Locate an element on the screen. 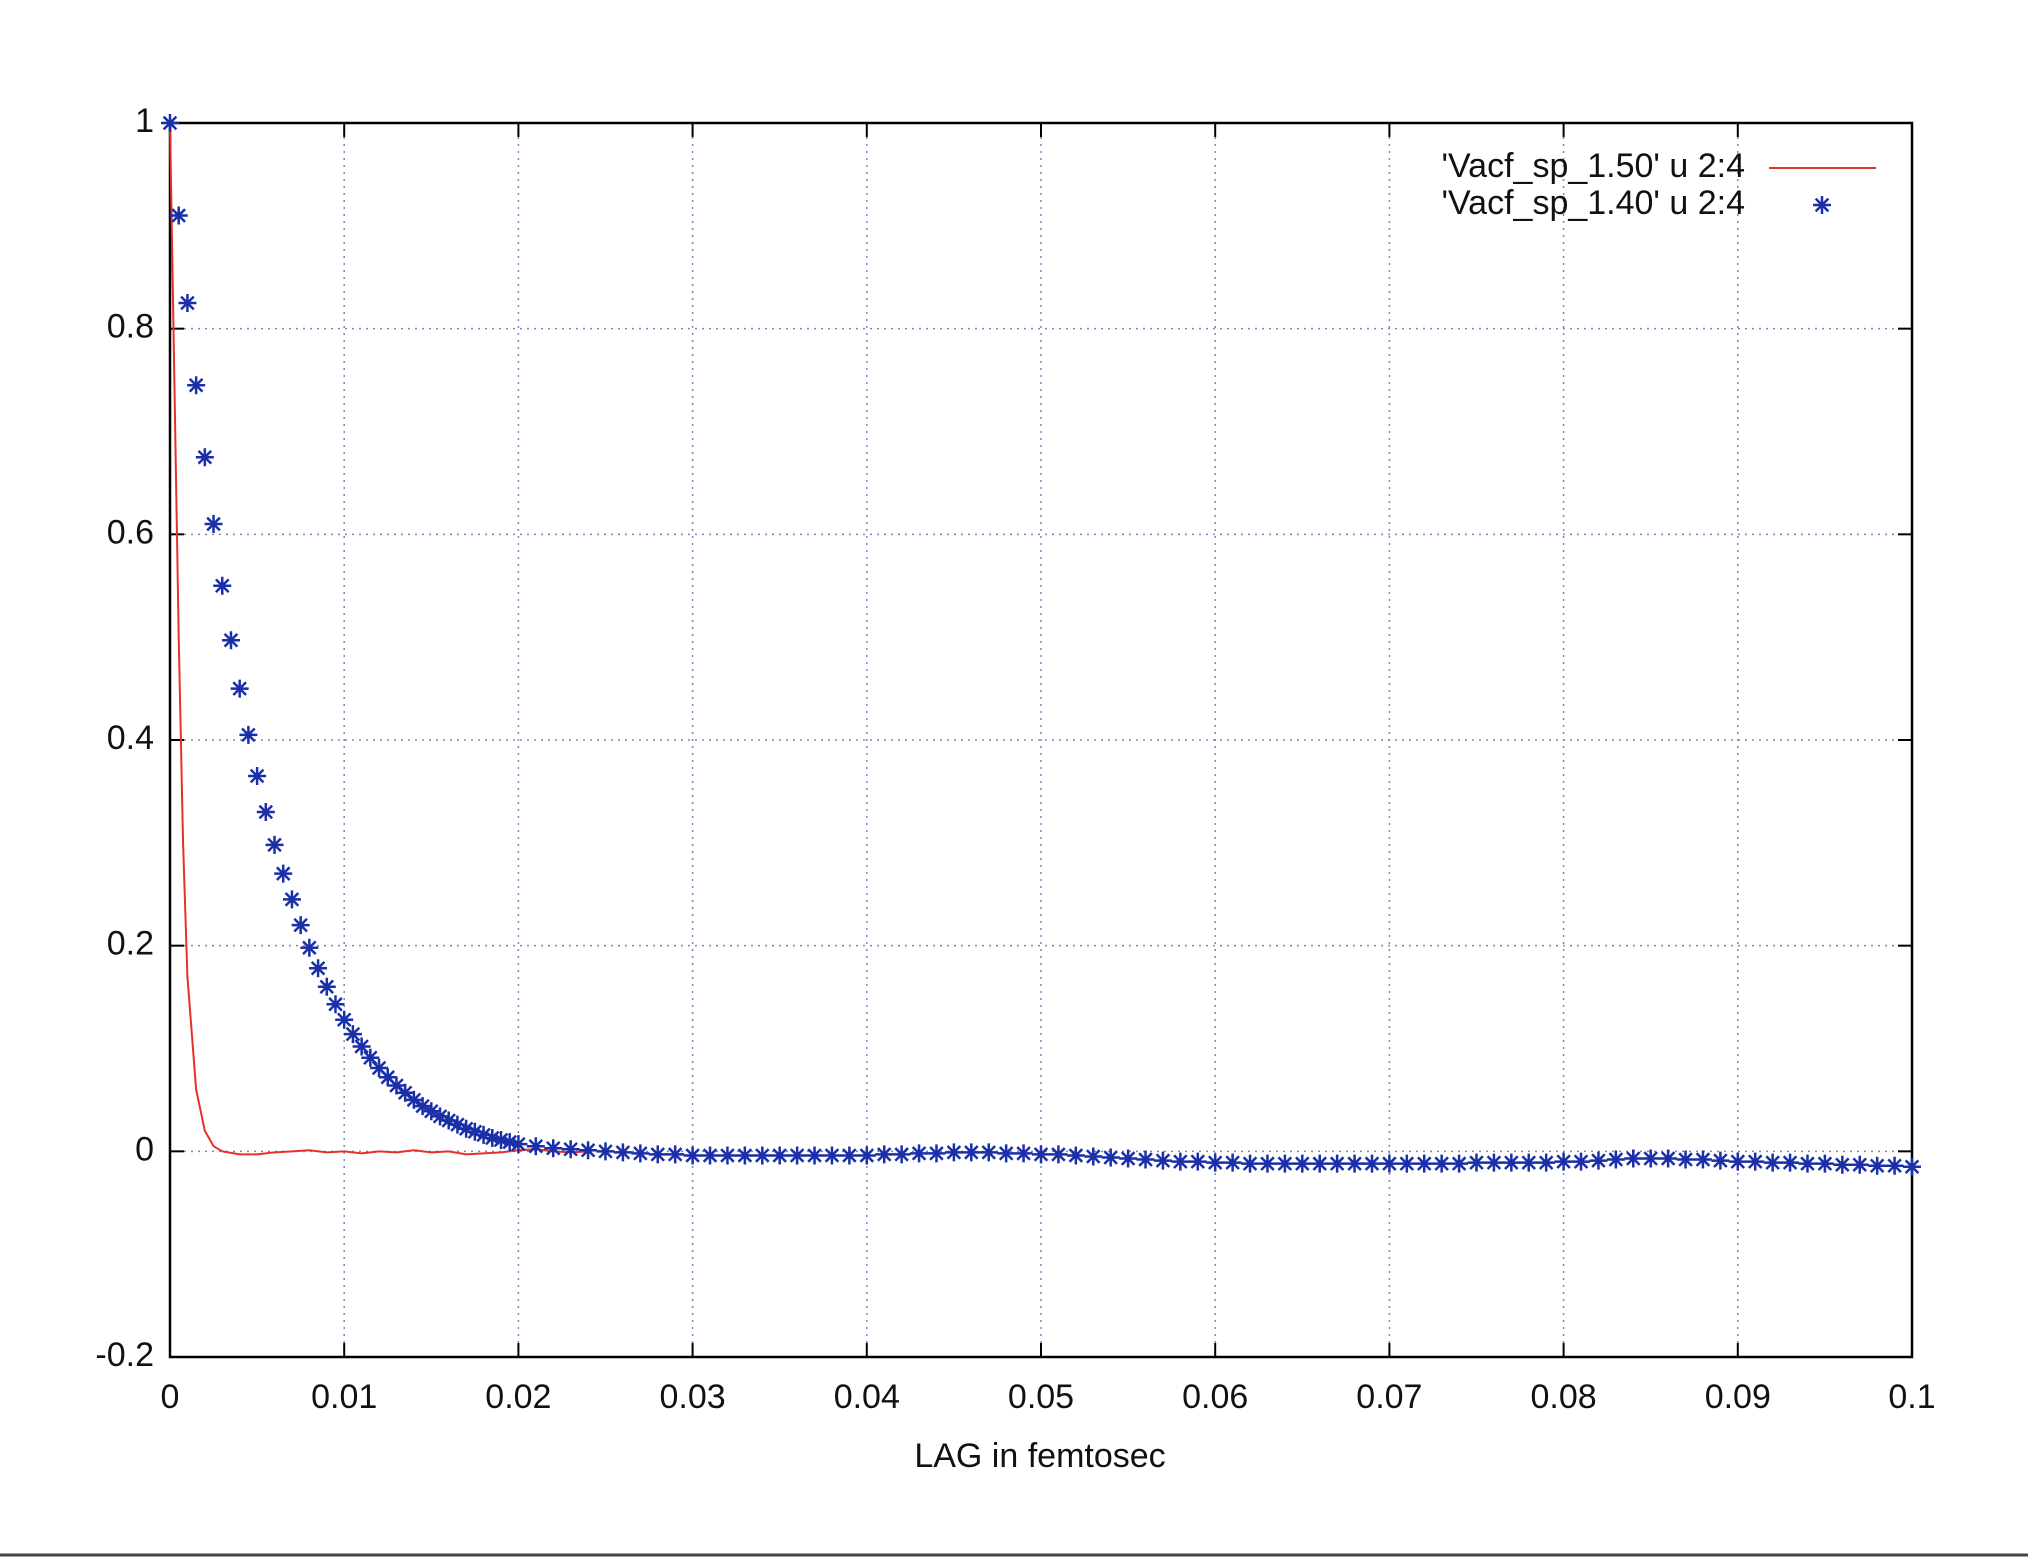 This screenshot has height=1558, width=2028. y-tick-label: 0.4 is located at coordinates (130, 738).